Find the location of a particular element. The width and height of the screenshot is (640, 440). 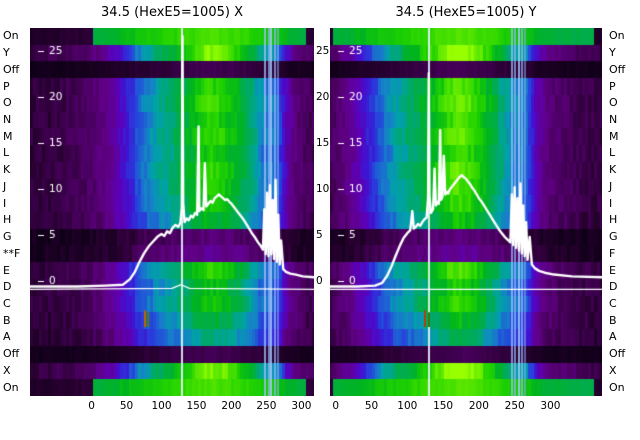

y-tick-label-middle: 15 is located at coordinates (323, 143).